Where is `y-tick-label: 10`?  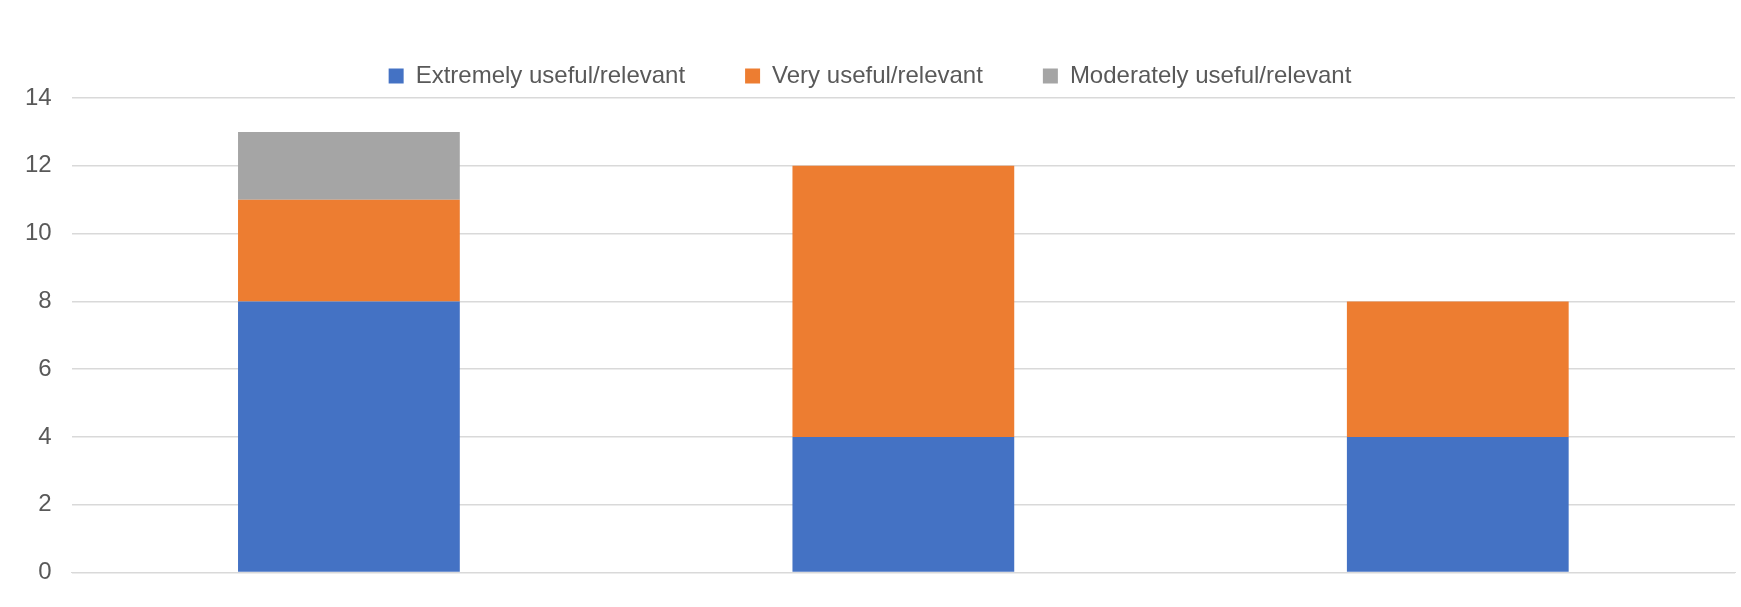
y-tick-label: 10 is located at coordinates (38, 232).